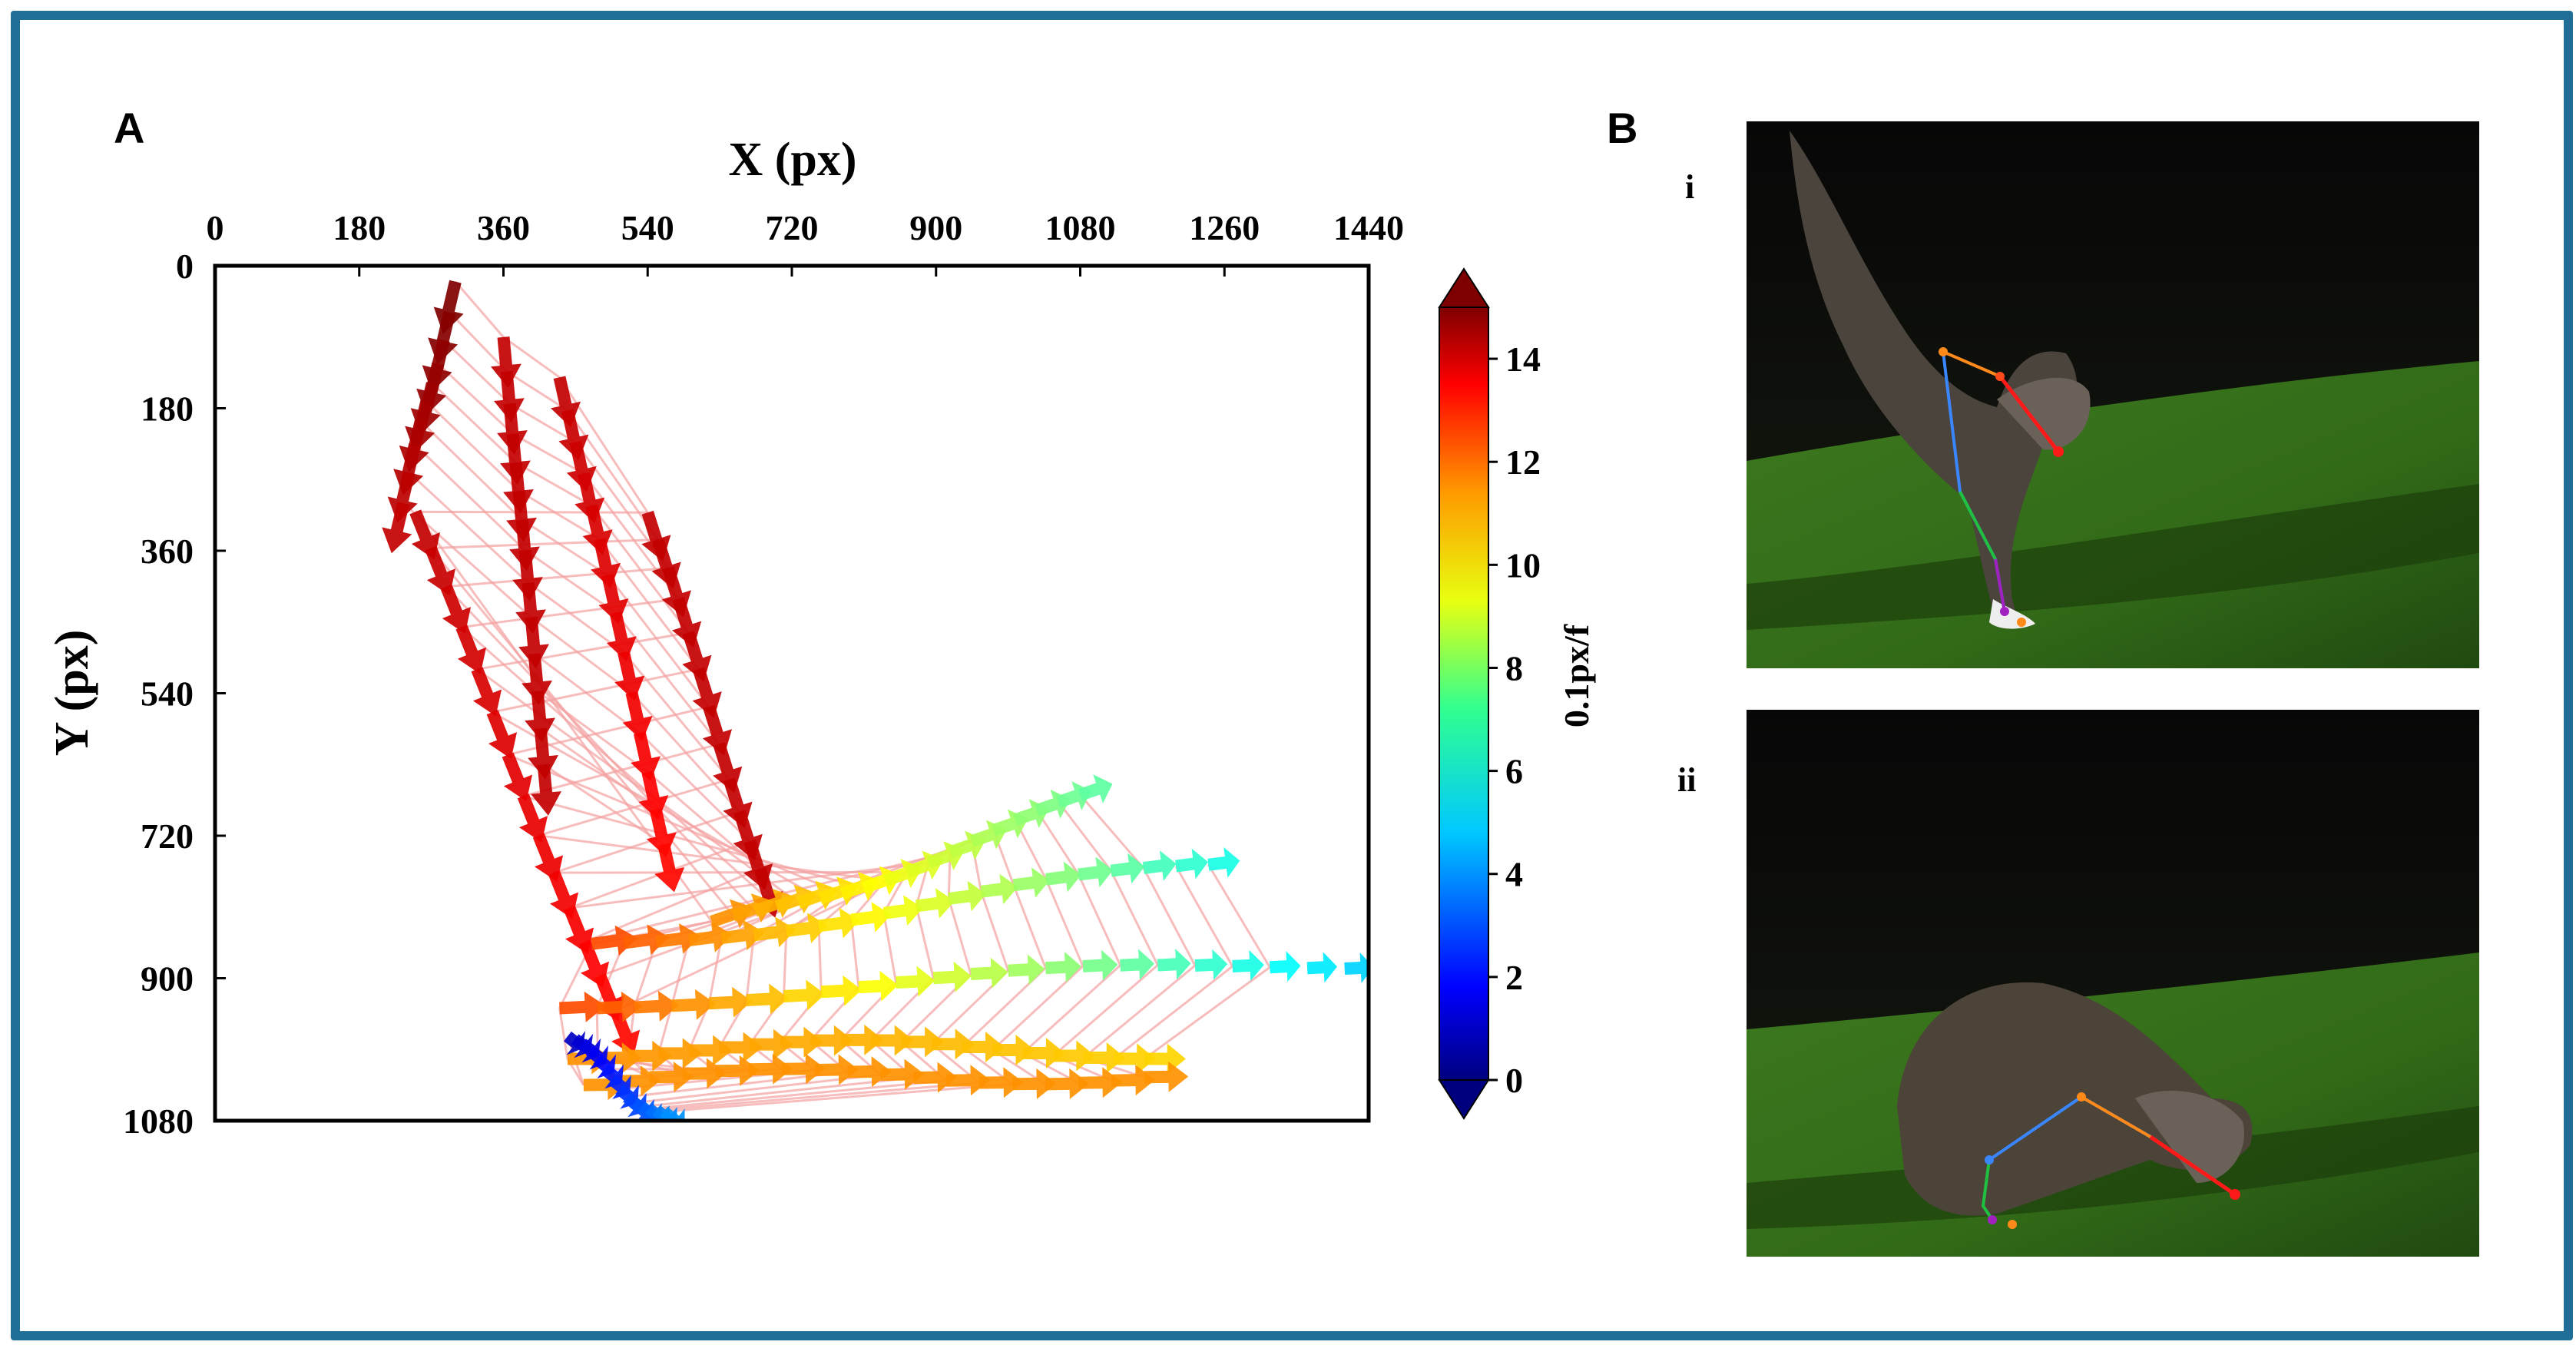 This screenshot has height=1345, width=2576. Describe the element at coordinates (1523, 462) in the screenshot. I see `colorbar-tick-label: 12` at that location.